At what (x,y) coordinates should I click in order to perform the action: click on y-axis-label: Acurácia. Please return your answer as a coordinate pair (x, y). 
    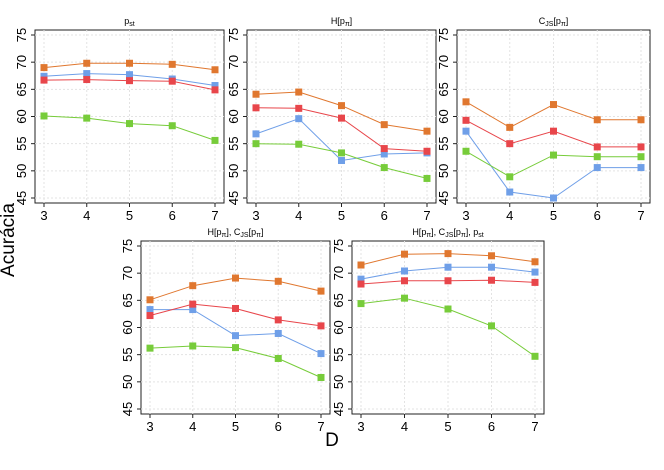
    Looking at the image, I should click on (9, 240).